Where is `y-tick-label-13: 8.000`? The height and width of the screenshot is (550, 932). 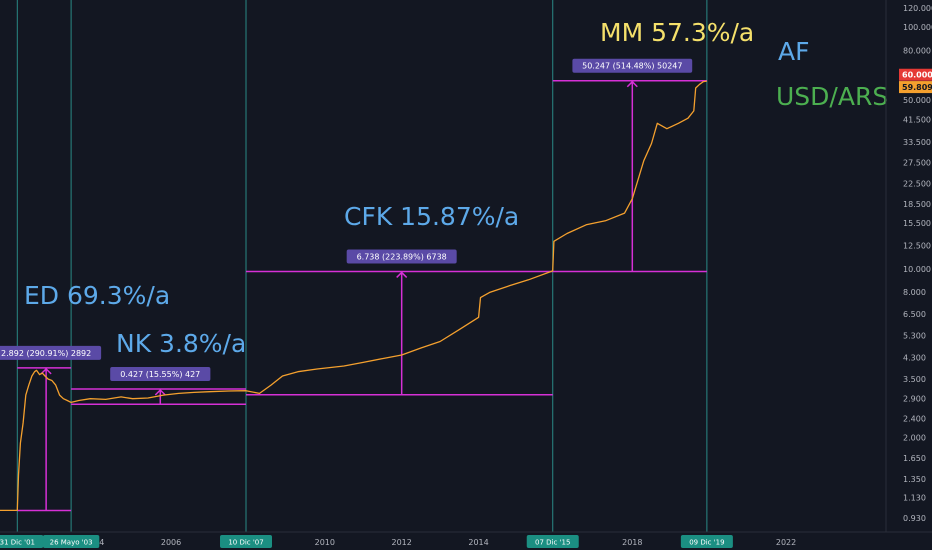
y-tick-label-13: 8.000 is located at coordinates (914, 292).